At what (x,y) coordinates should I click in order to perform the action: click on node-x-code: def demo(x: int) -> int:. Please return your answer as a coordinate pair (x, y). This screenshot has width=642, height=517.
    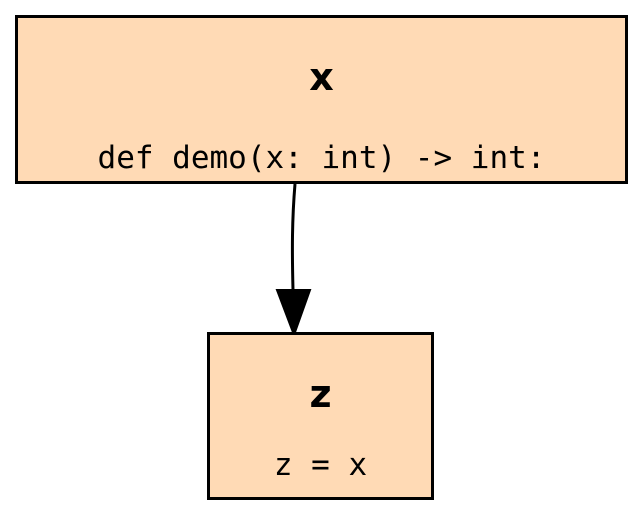
    Looking at the image, I should click on (321, 158).